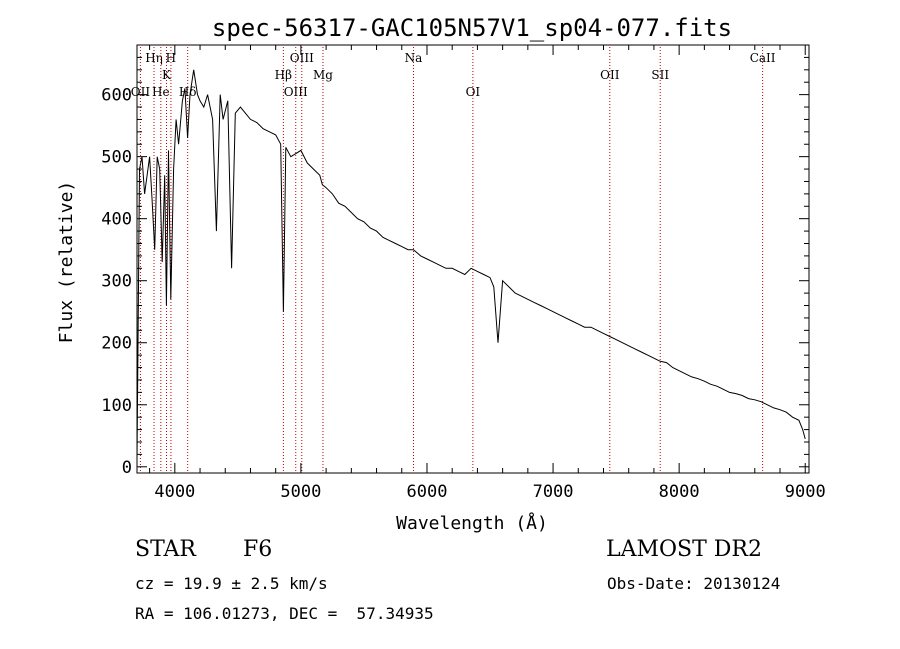 Image resolution: width=900 pixels, height=649 pixels. Describe the element at coordinates (258, 549) in the screenshot. I see `object-subclass: F6` at that location.